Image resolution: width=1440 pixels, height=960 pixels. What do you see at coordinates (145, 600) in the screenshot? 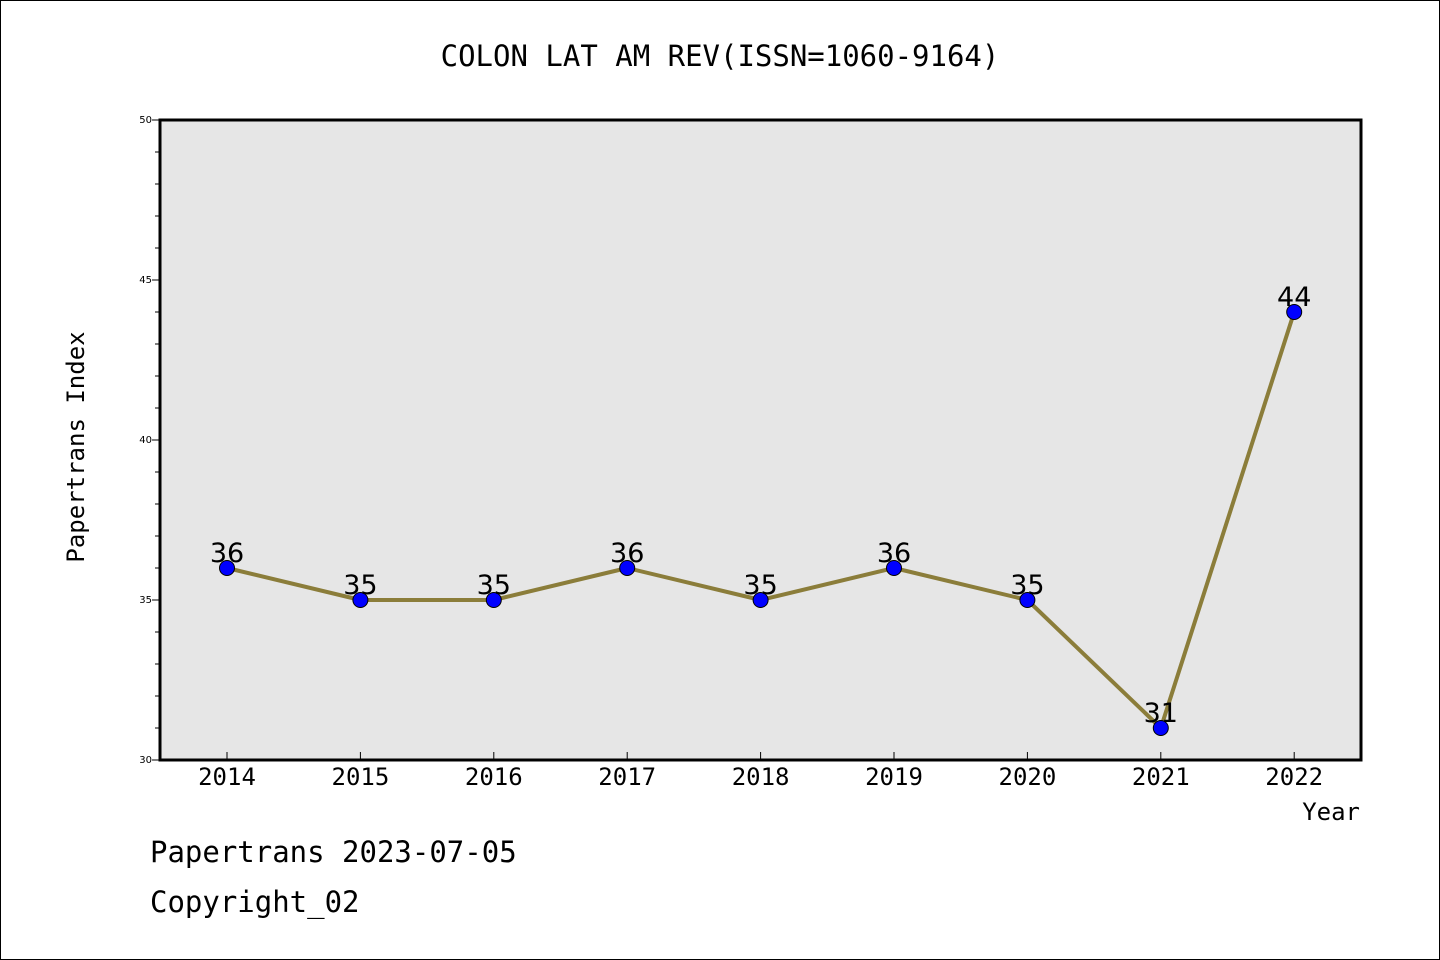
I see `y-tick-label: 35` at bounding box center [145, 600].